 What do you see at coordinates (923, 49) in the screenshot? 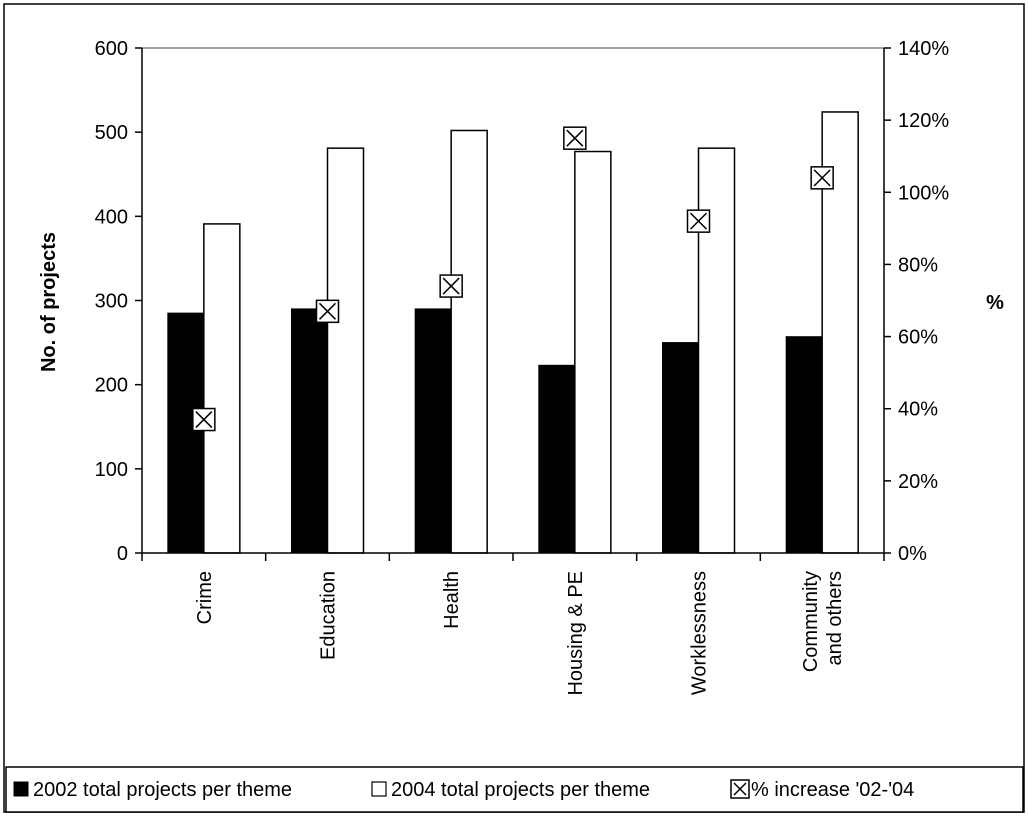
I see `y2-tick-label: 140%` at bounding box center [923, 49].